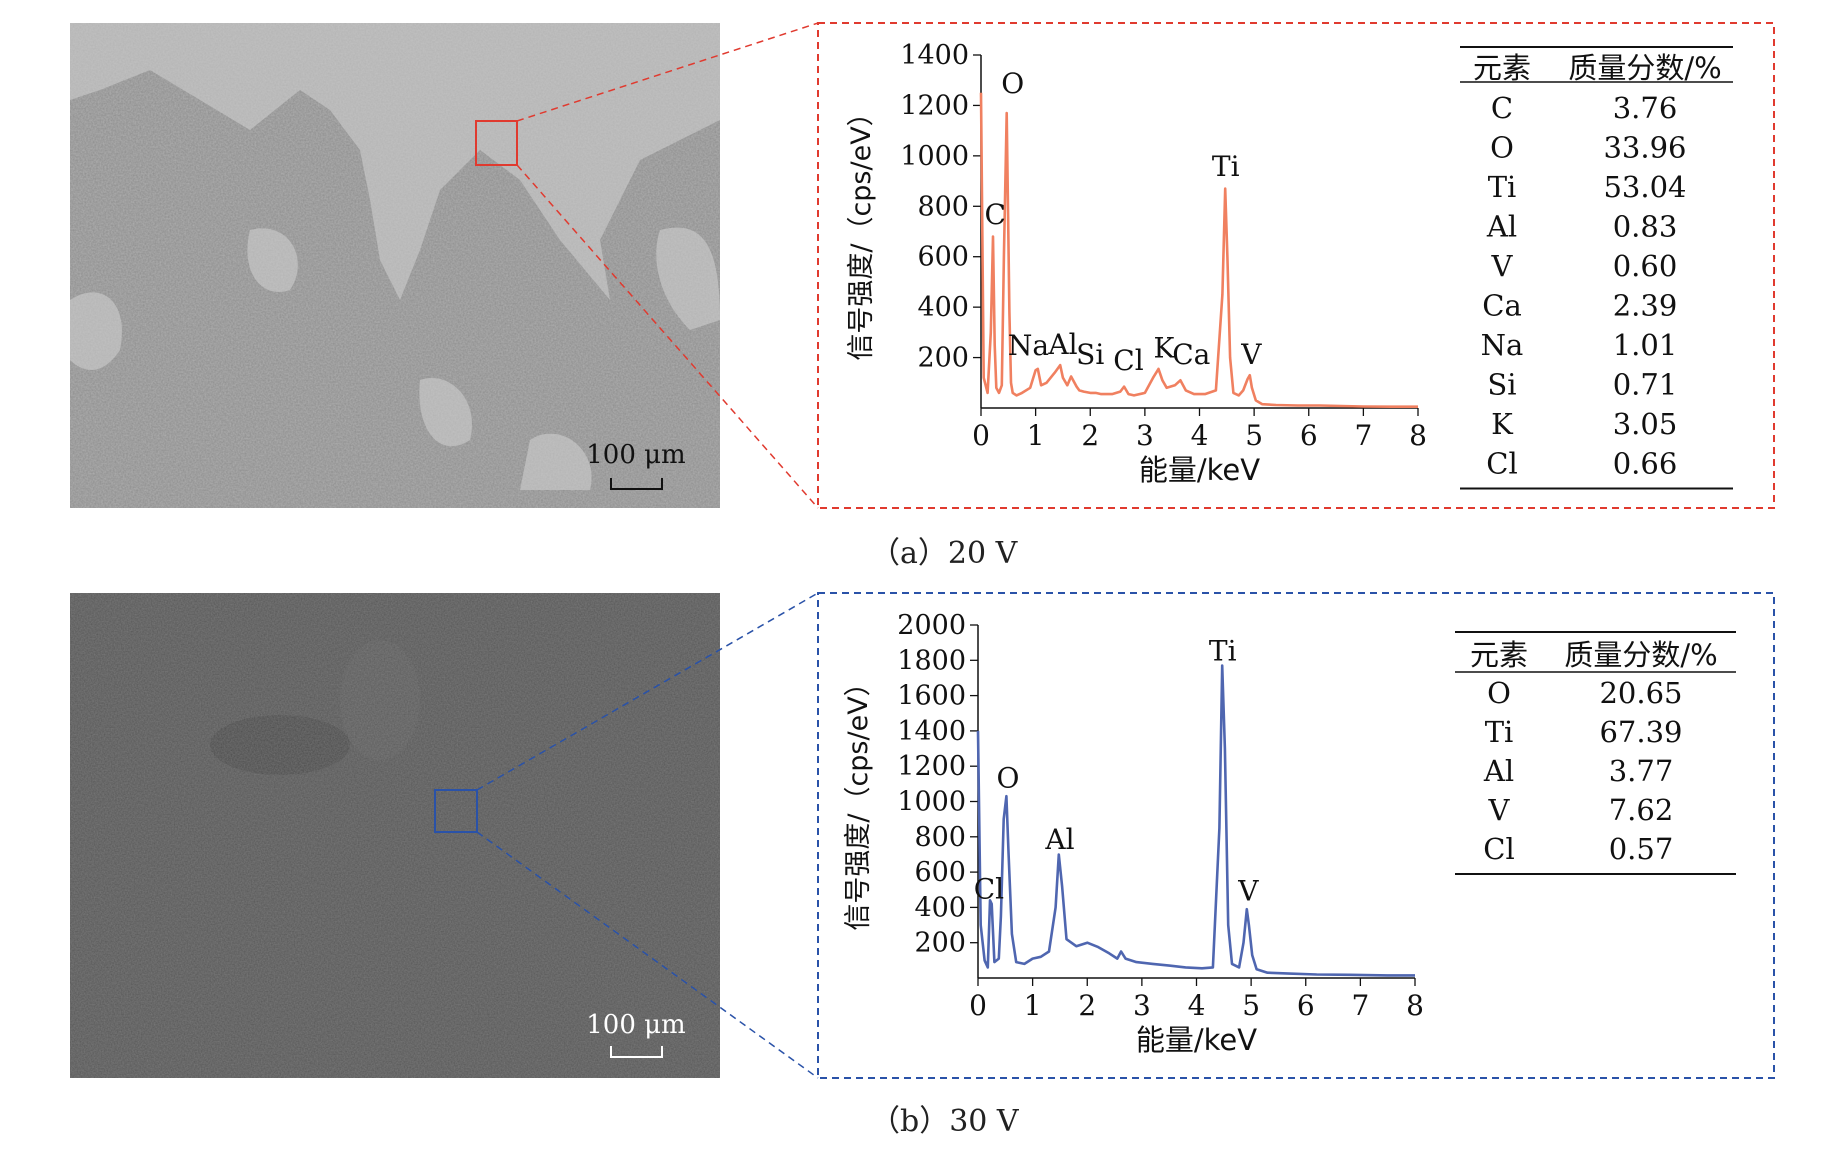 Image resolution: width=1843 pixels, height=1152 pixels. I want to click on table-cell-element-p0: Si, so click(1501, 385).